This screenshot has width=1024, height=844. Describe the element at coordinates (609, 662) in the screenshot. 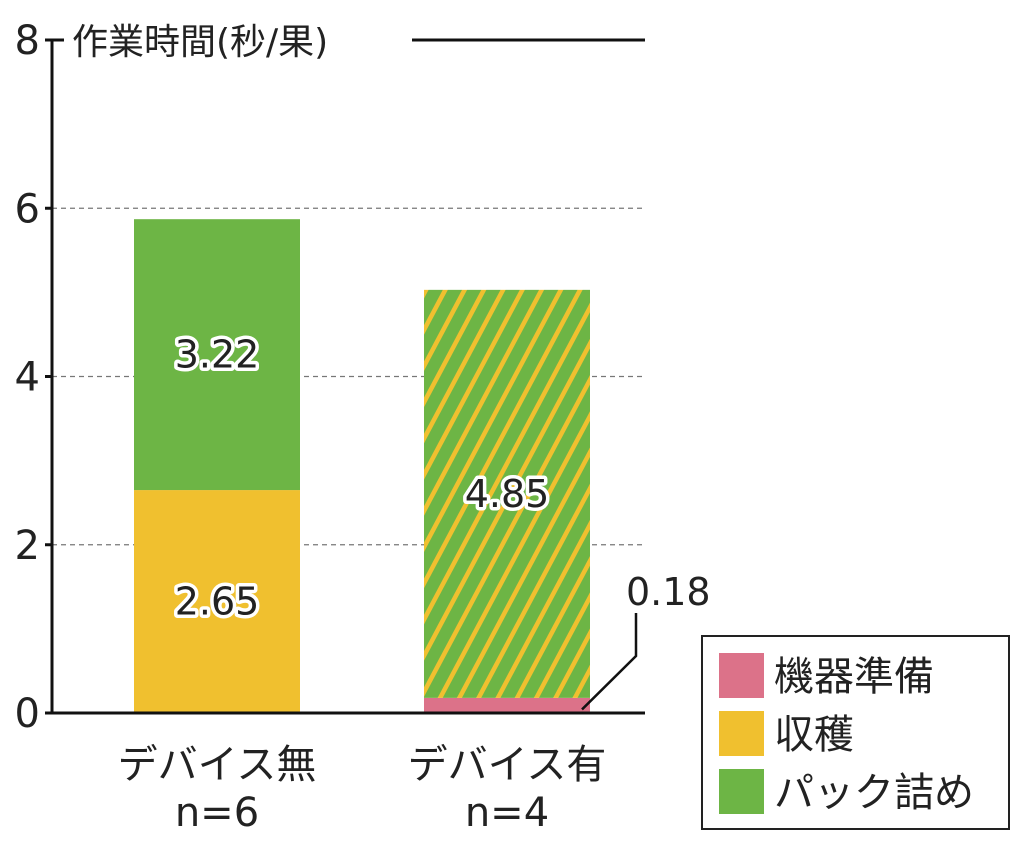

I see `leader-line-with-device` at that location.